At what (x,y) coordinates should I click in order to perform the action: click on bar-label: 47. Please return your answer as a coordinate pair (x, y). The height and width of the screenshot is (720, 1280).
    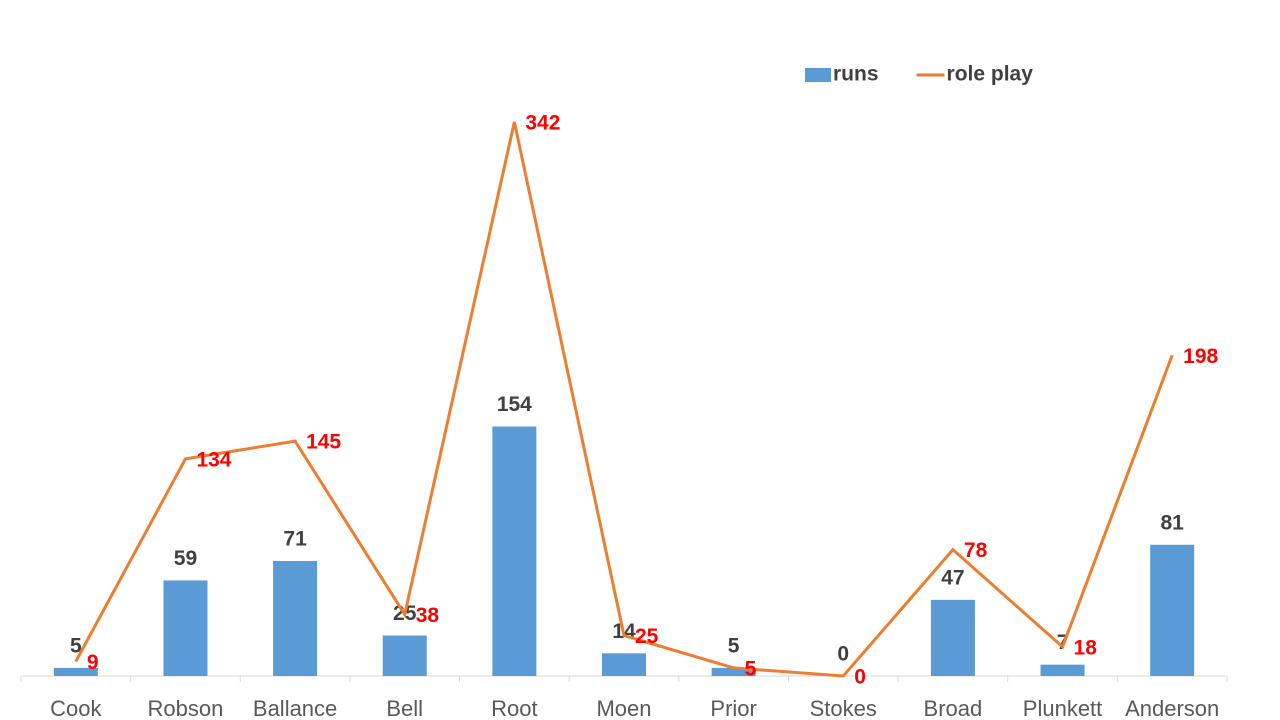
    Looking at the image, I should click on (952, 577).